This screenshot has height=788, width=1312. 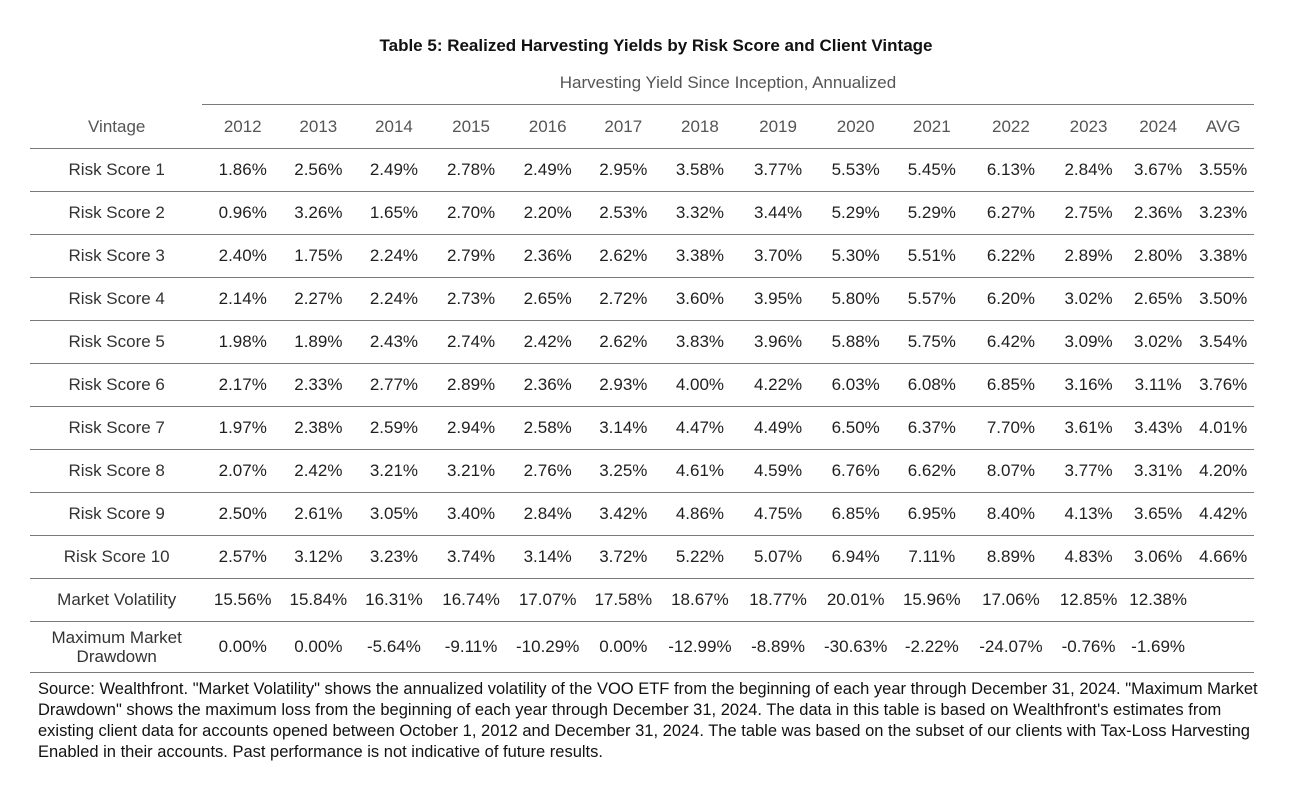 What do you see at coordinates (1223, 341) in the screenshot?
I see `table-cell: 3.54%` at bounding box center [1223, 341].